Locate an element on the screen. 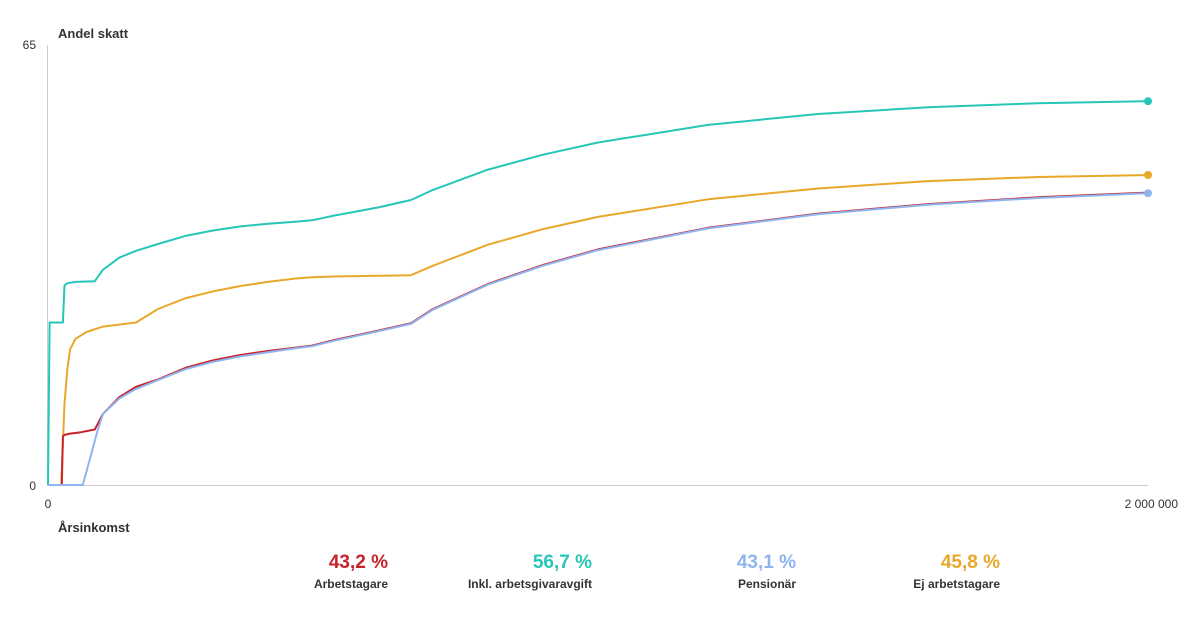 The width and height of the screenshot is (1200, 630). x-axis-title: Årsinkomst is located at coordinates (94, 527).